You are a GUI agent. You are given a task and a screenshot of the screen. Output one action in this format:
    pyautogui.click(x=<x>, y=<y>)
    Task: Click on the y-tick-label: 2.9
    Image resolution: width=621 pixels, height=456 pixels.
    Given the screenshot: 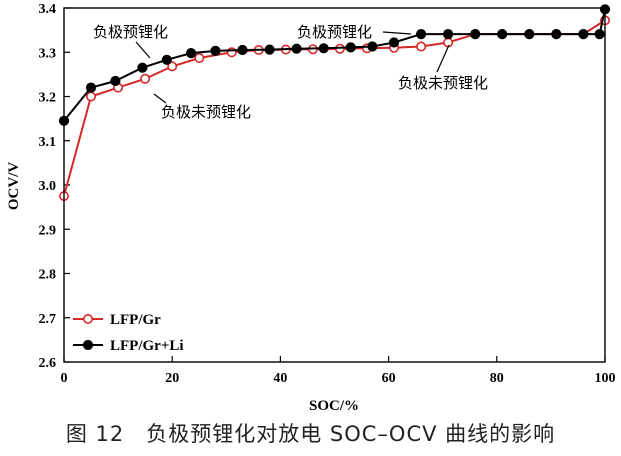 What is the action you would take?
    pyautogui.click(x=48, y=230)
    